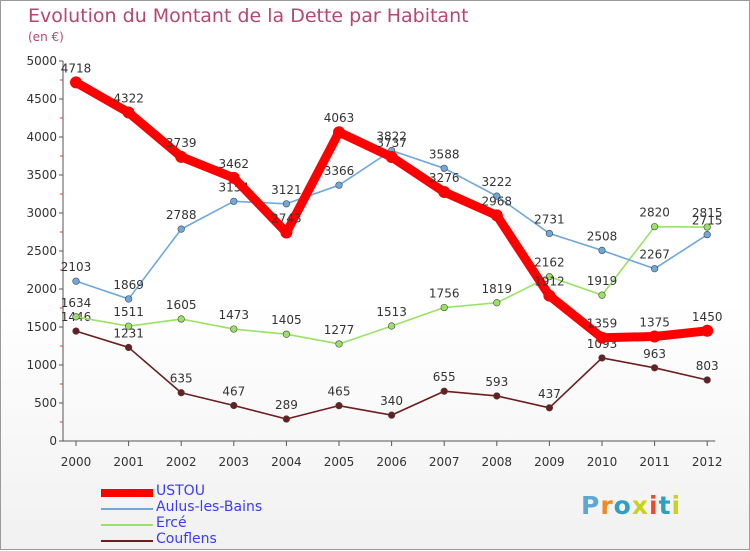 The image size is (750, 551). What do you see at coordinates (654, 323) in the screenshot?
I see `data-label: 1375` at bounding box center [654, 323].